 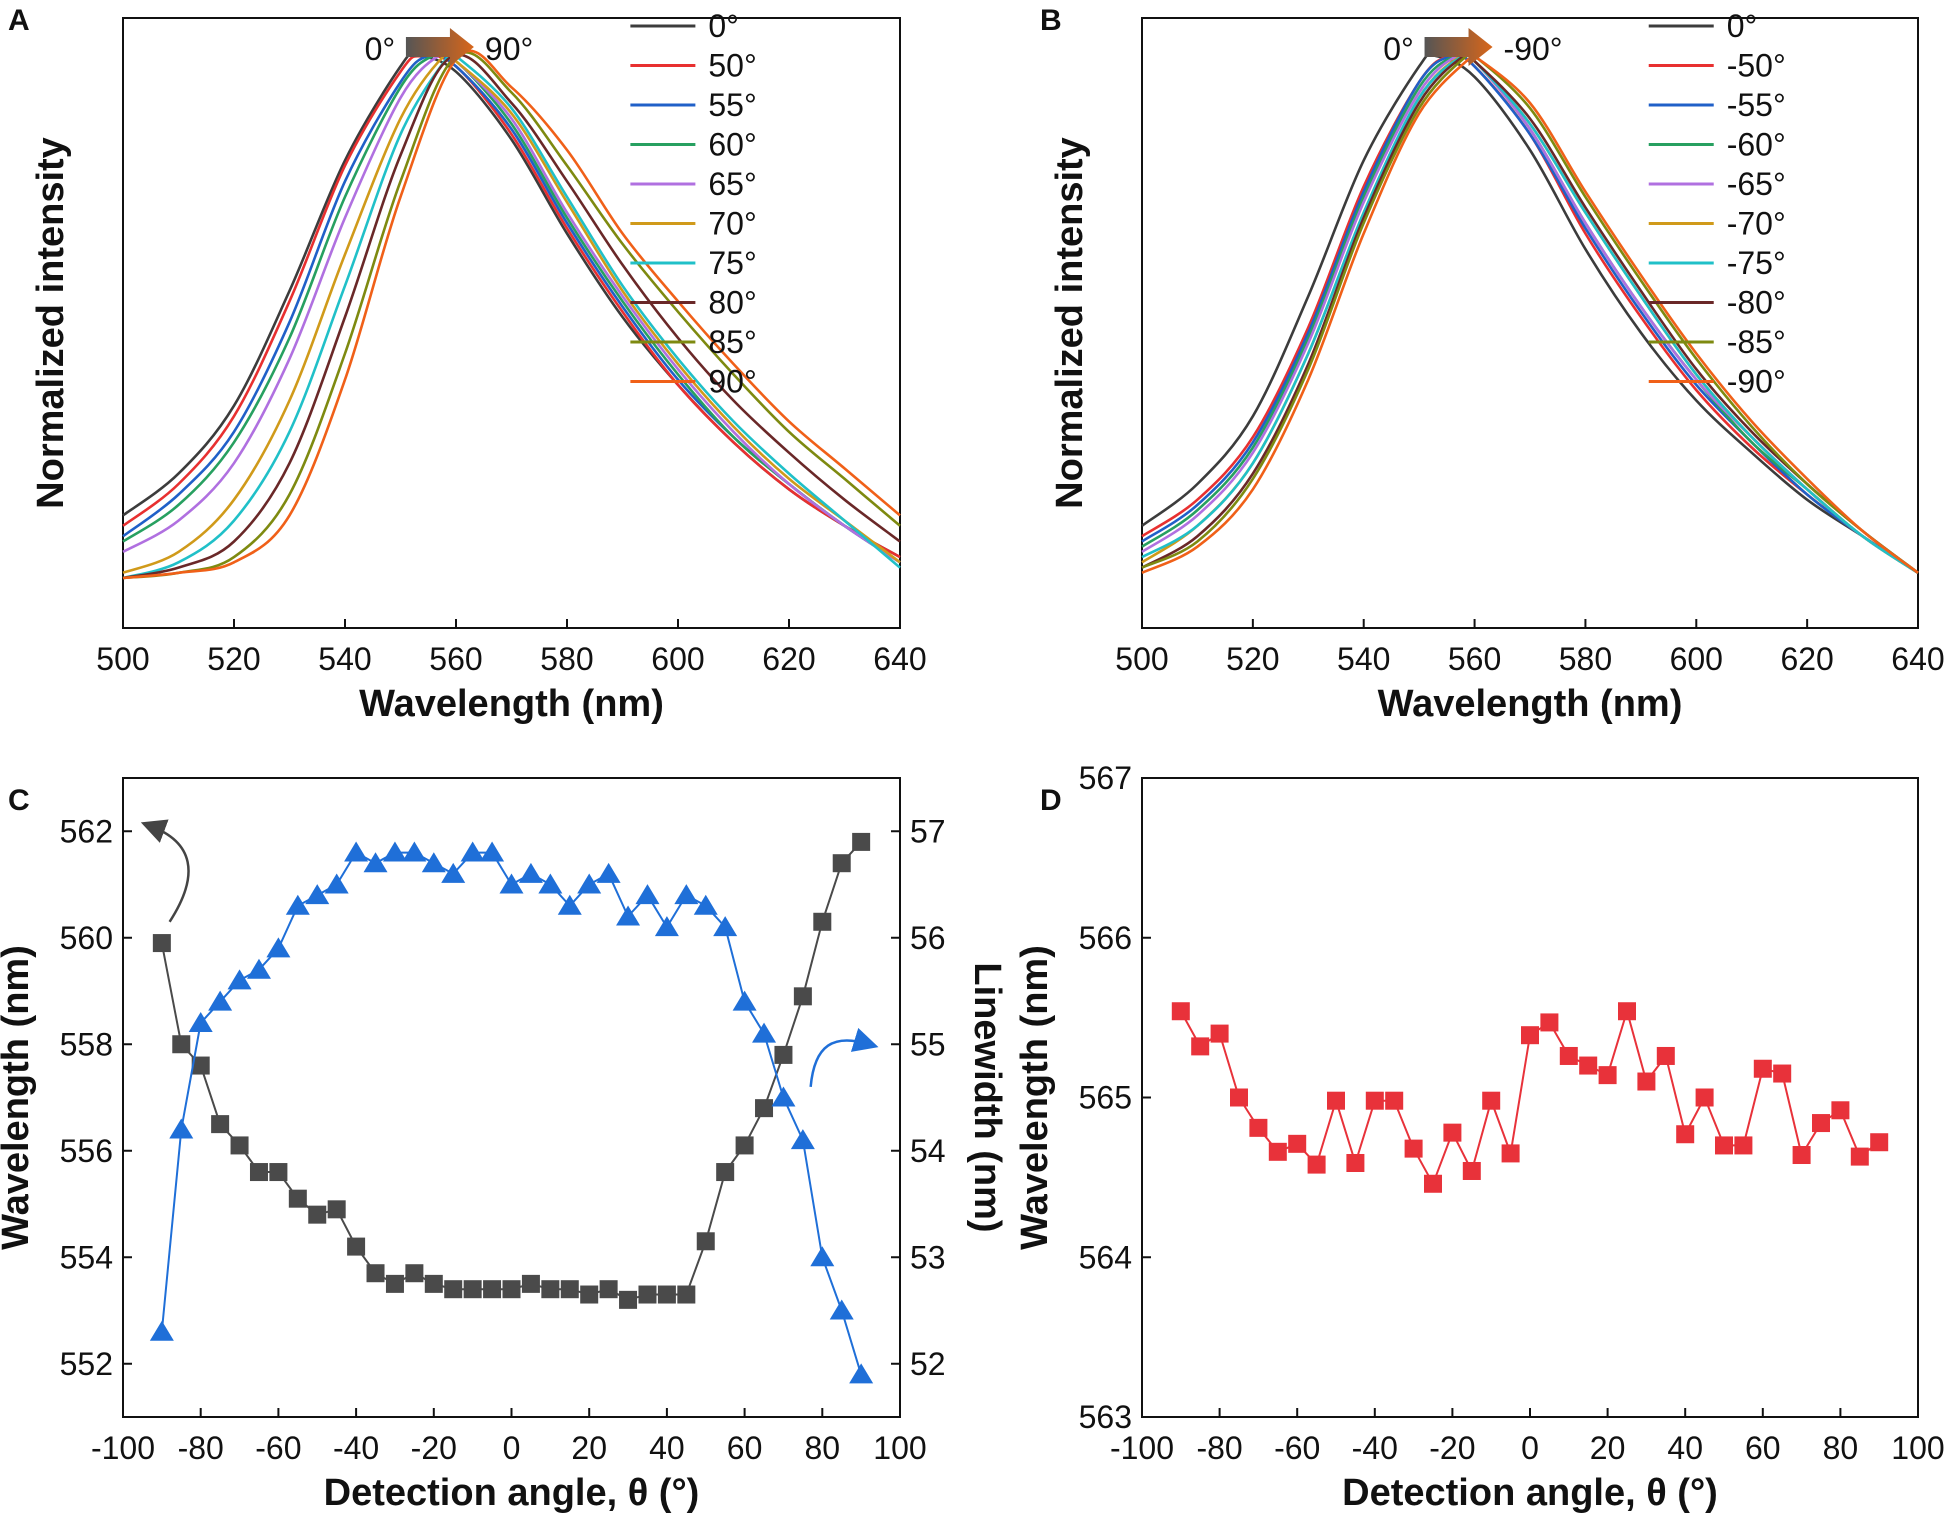 I want to click on x-tick-label: 640, so click(x=1917, y=659).